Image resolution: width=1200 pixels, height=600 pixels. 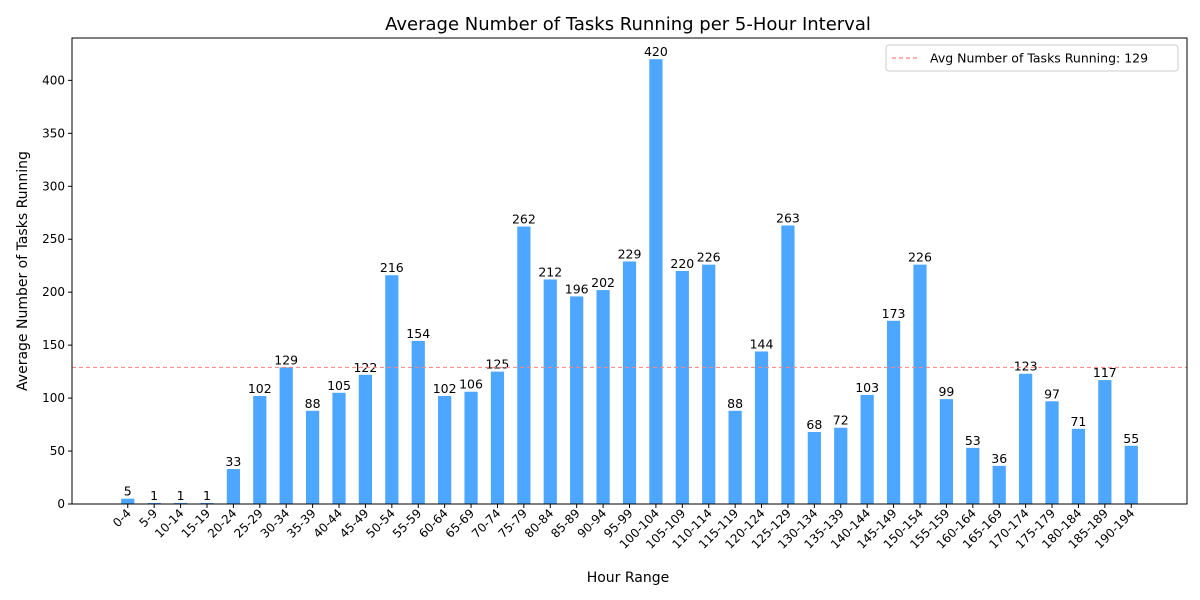 What do you see at coordinates (222, 523) in the screenshot?
I see `x-tick-label-20-24: 20-24` at bounding box center [222, 523].